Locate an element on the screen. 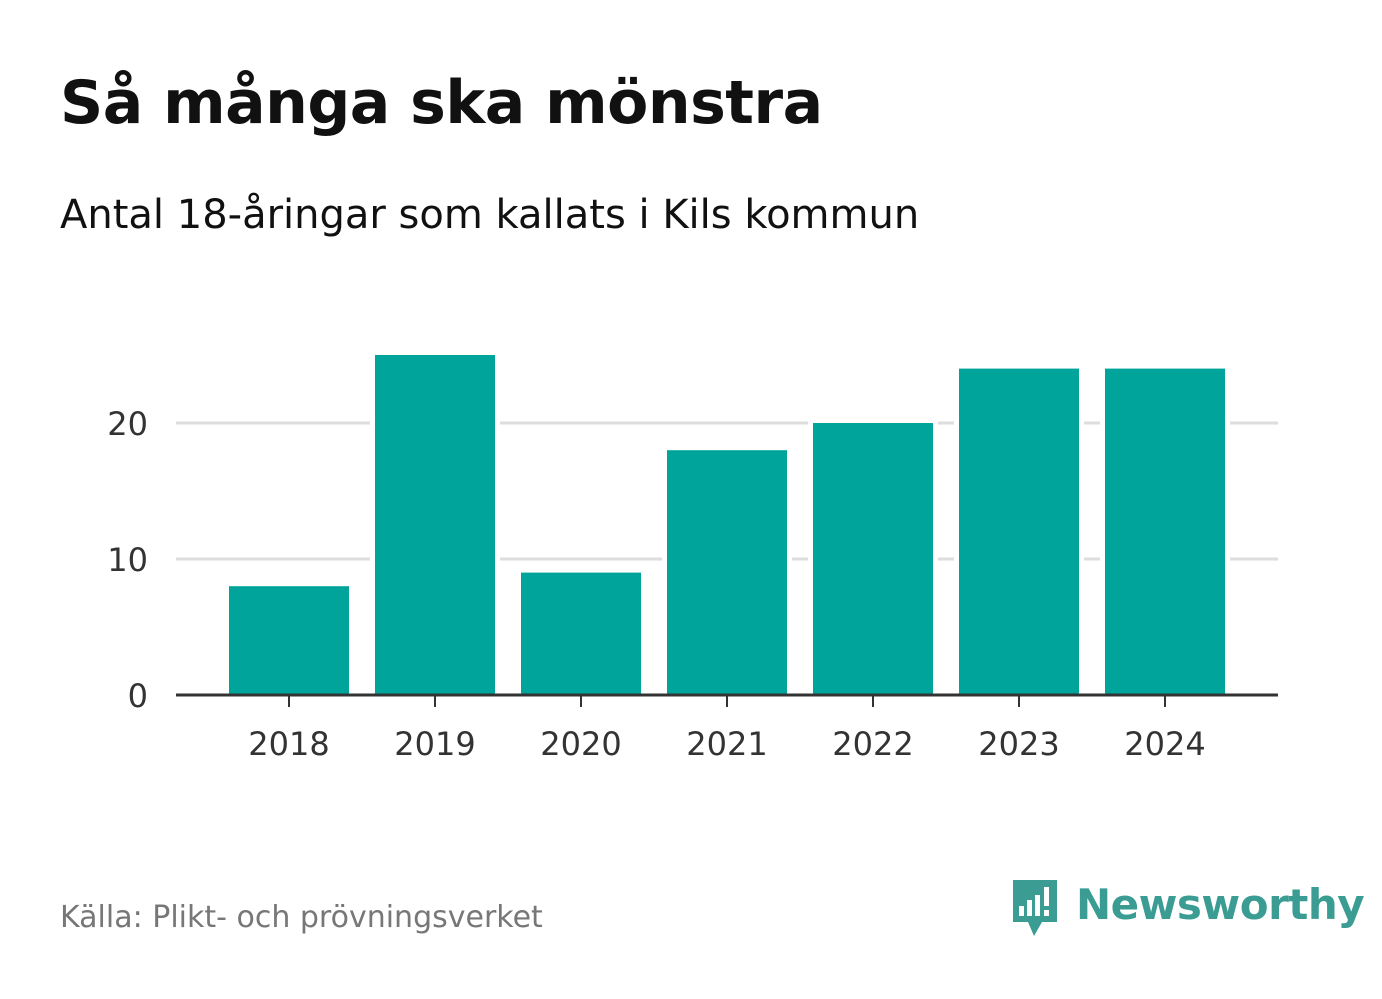 The height and width of the screenshot is (999, 1382). x-tick-label: 2023 is located at coordinates (1018, 744).